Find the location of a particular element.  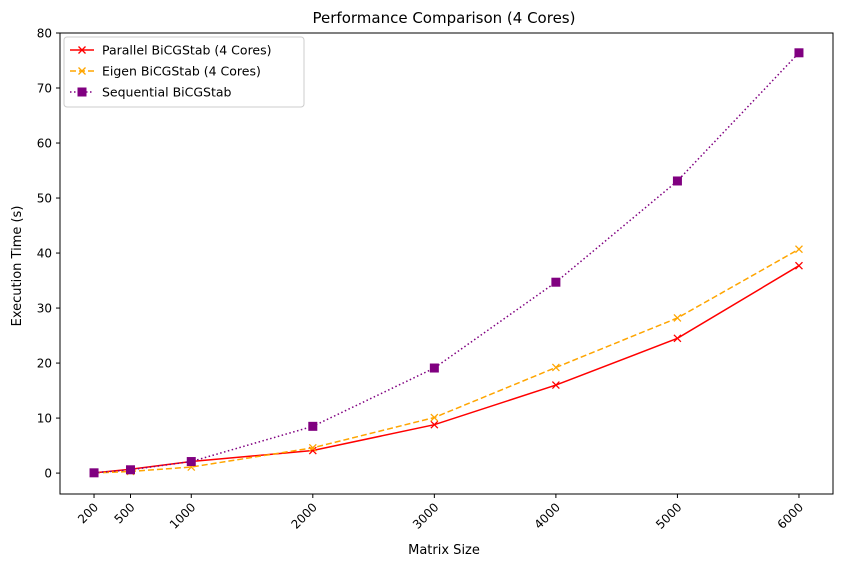

legend-item-1: Parallel BiCGStab (4 Cores) is located at coordinates (171, 50).